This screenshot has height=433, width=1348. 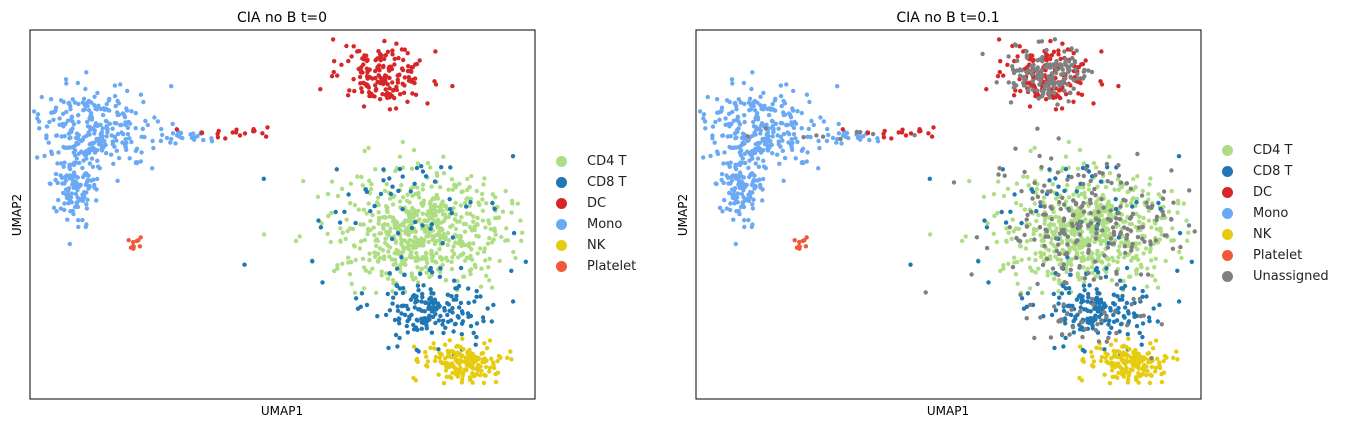 I want to click on legend-item: Platelet, so click(x=596, y=266).